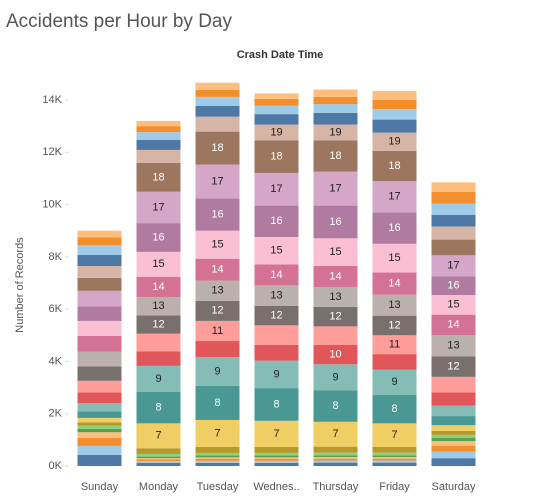  I want to click on segment-label: 19, so click(335, 132).